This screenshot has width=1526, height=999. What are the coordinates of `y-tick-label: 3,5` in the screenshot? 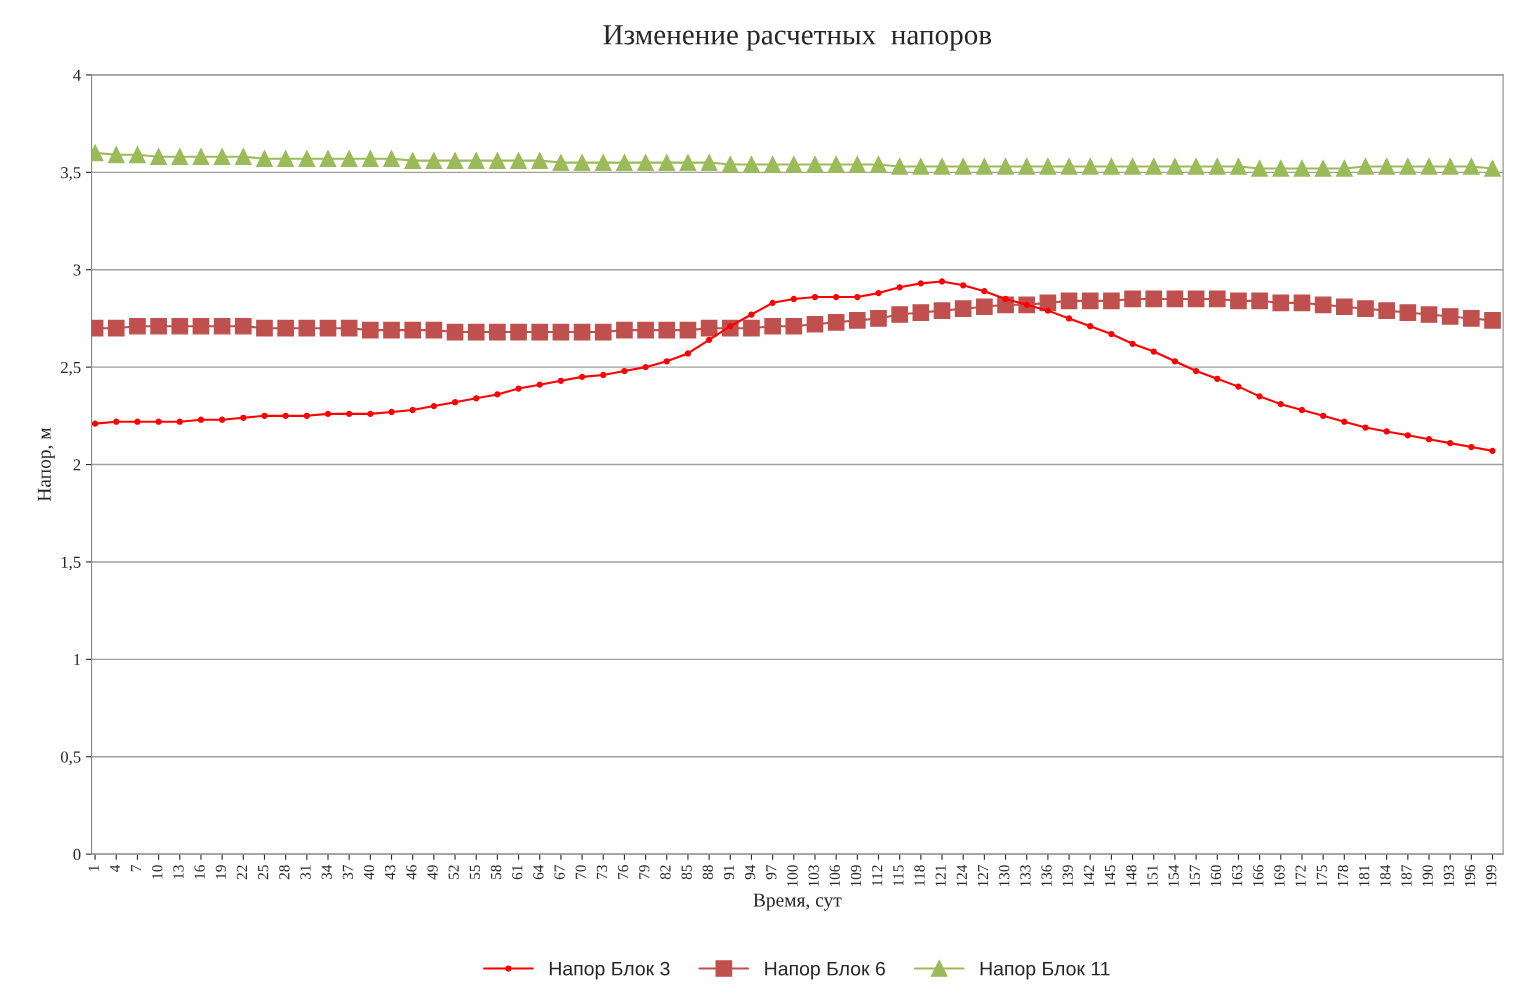 It's located at (71, 174).